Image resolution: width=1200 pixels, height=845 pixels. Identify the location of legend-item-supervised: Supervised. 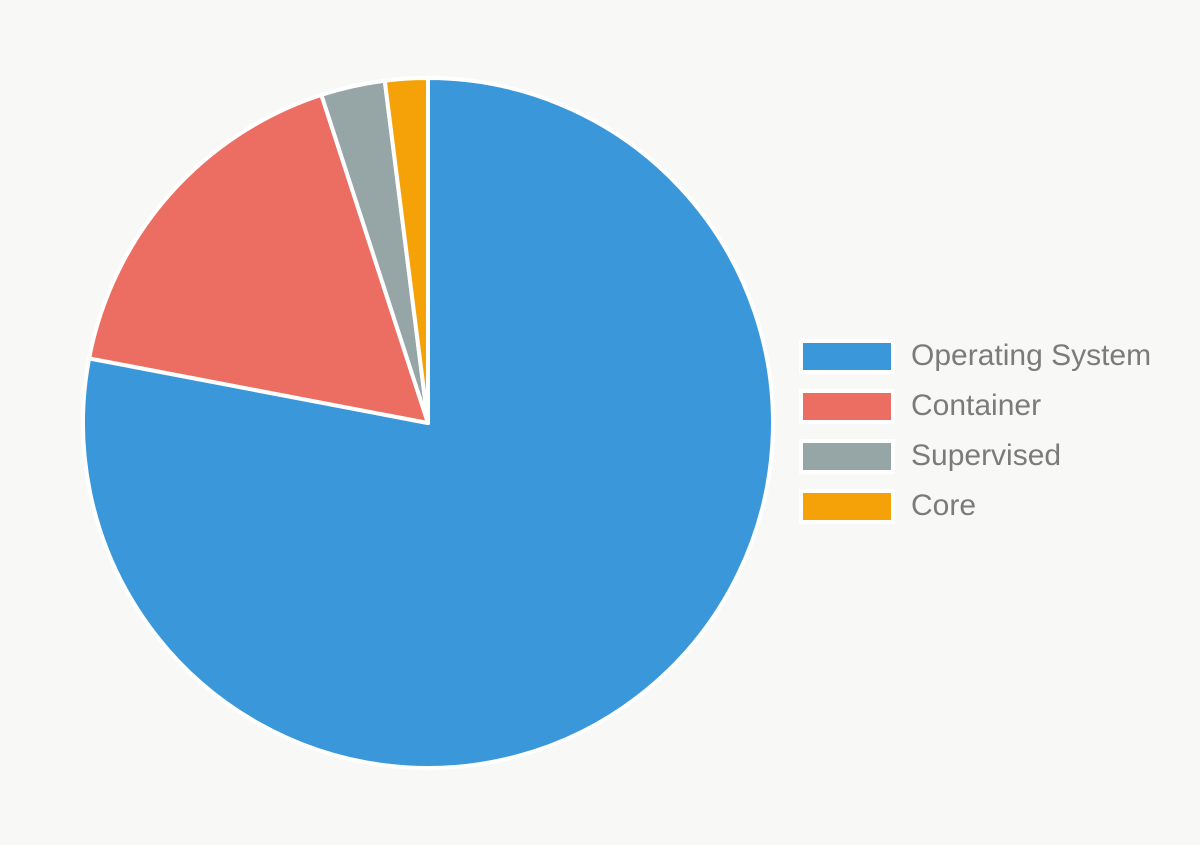
(975, 456).